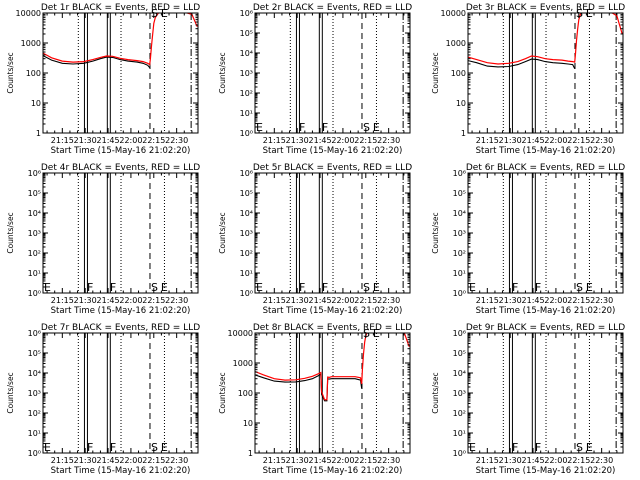 The height and width of the screenshot is (480, 640). I want to click on series-line-events, so click(309, 387).